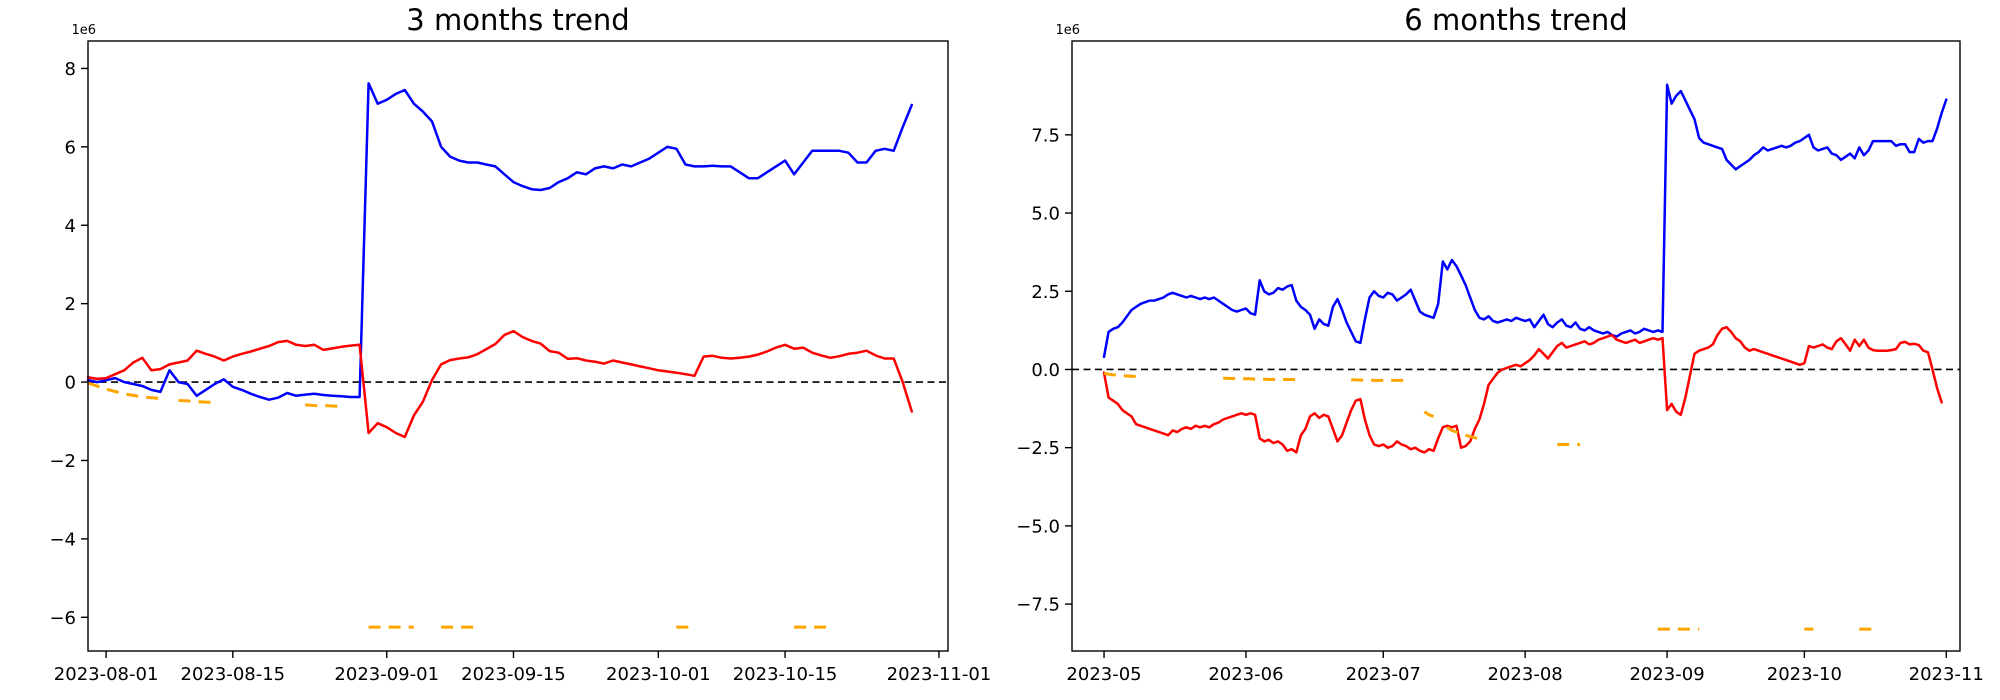 This screenshot has width=2000, height=700. Describe the element at coordinates (1045, 135) in the screenshot. I see `svg-text: 7.5` at that location.